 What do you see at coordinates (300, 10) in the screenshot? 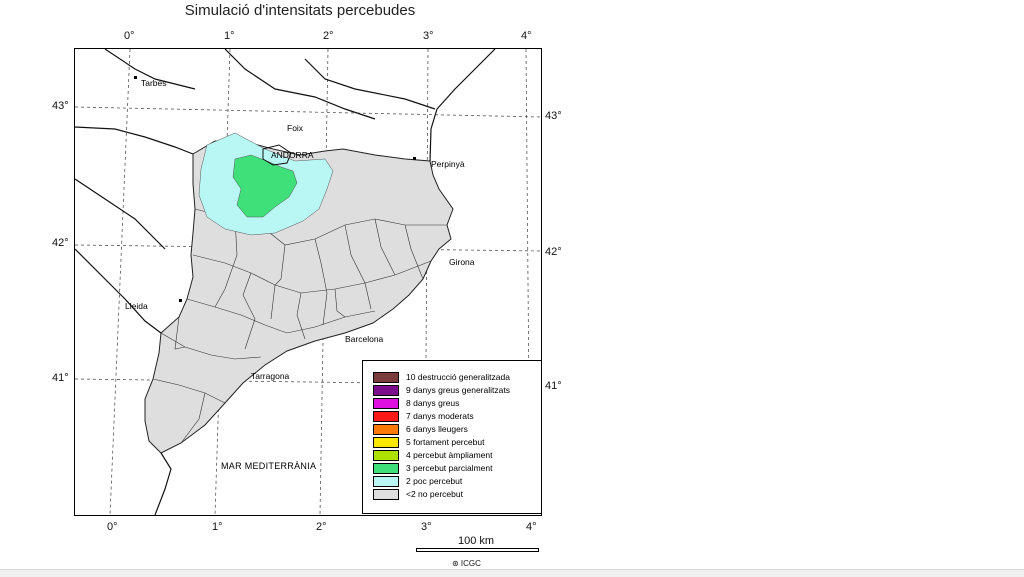
I see `map-title: Simulació d'intensitats percebudes` at bounding box center [300, 10].